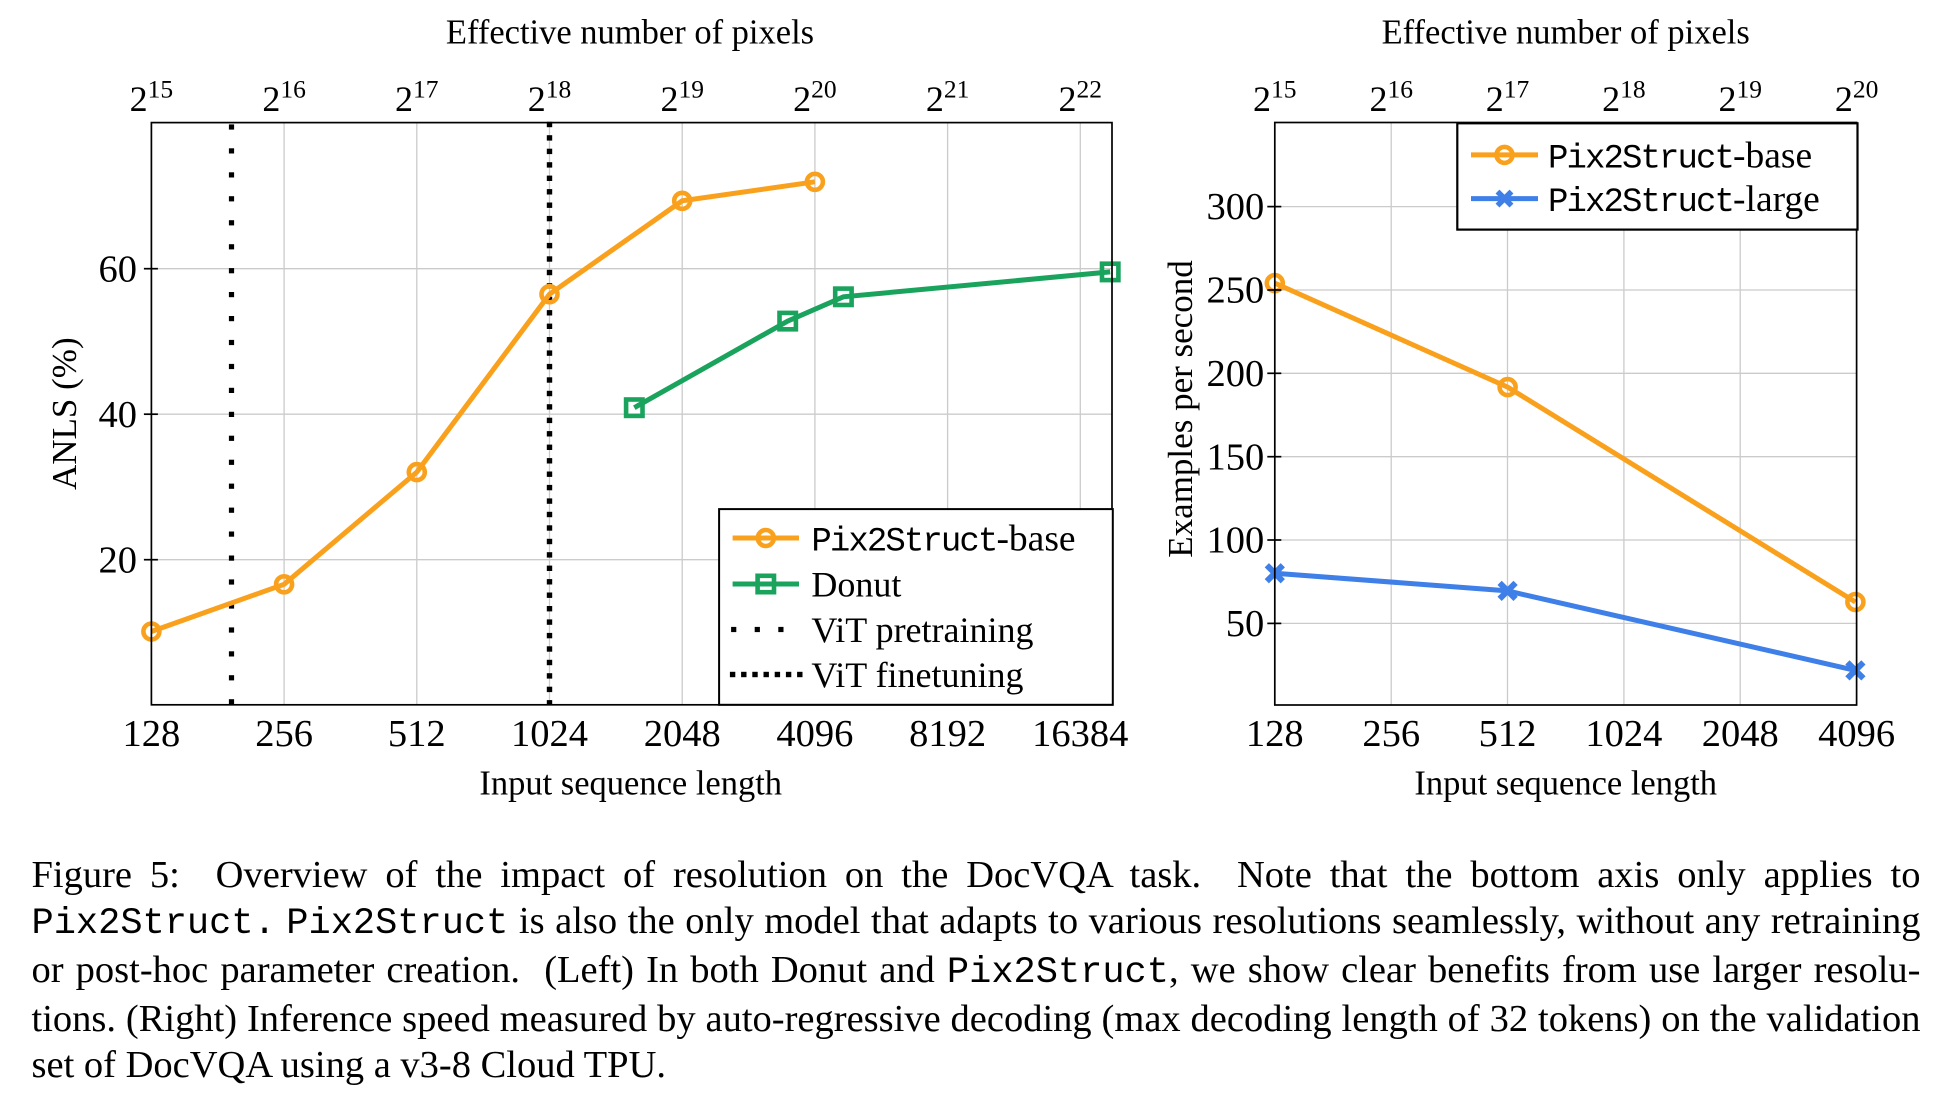 The image size is (1956, 1114). Describe the element at coordinates (948, 97) in the screenshot. I see `svg-text: 221` at that location.